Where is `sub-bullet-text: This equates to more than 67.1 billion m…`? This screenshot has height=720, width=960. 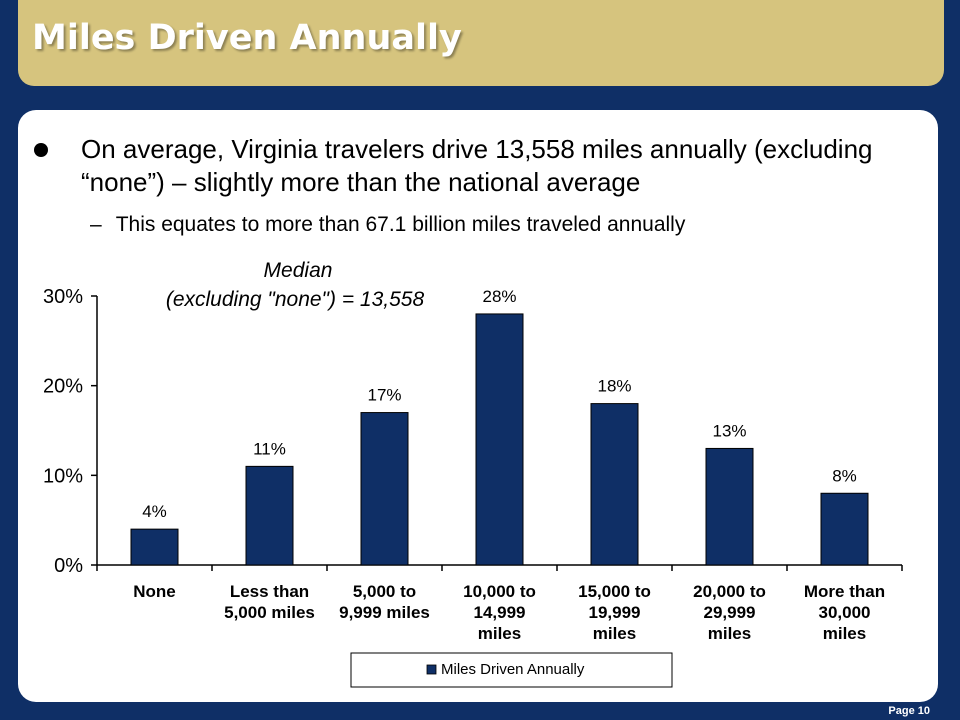 sub-bullet-text: This equates to more than 67.1 billion m… is located at coordinates (400, 224).